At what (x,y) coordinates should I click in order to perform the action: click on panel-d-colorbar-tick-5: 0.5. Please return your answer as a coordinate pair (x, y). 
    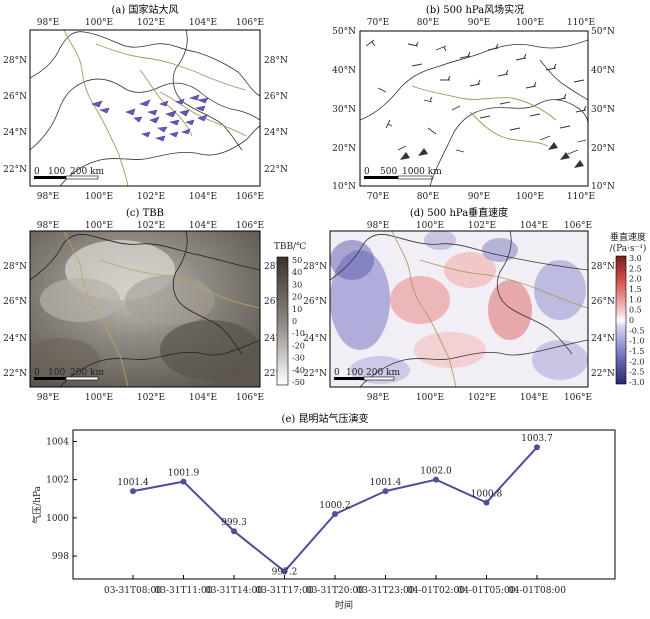
    Looking at the image, I should click on (635, 310).